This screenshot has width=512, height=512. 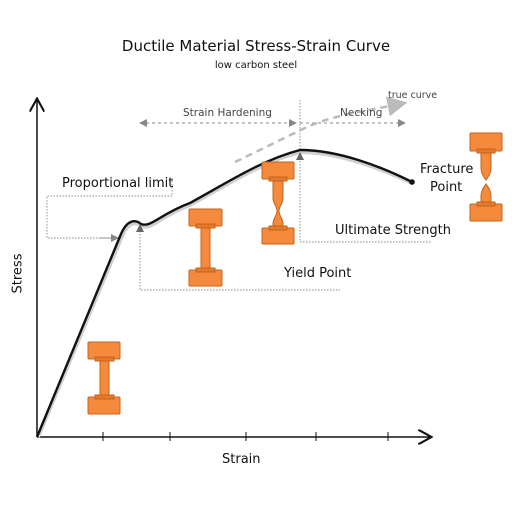 I want to click on diagram-subtitle: low carbon steel, so click(x=256, y=65).